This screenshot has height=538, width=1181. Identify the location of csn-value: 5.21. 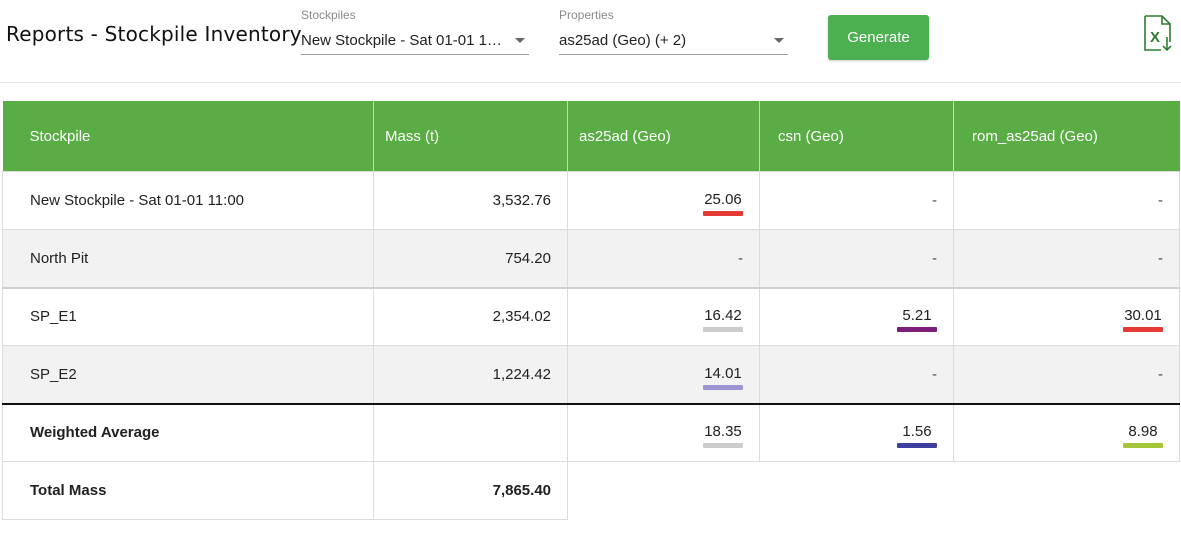
(917, 316).